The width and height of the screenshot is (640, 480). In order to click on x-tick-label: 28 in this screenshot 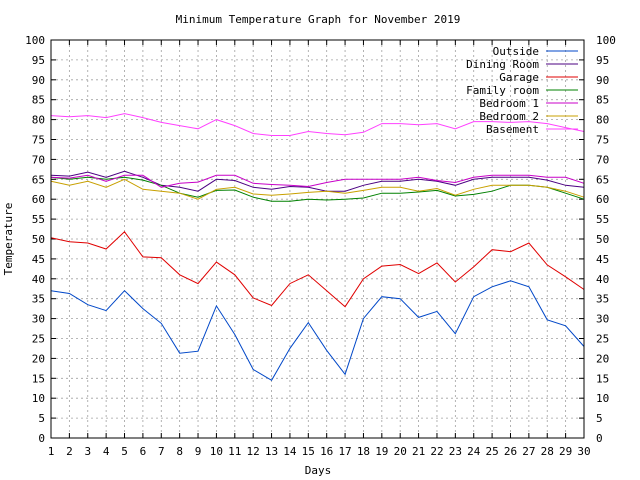, I will do `click(547, 451)`.